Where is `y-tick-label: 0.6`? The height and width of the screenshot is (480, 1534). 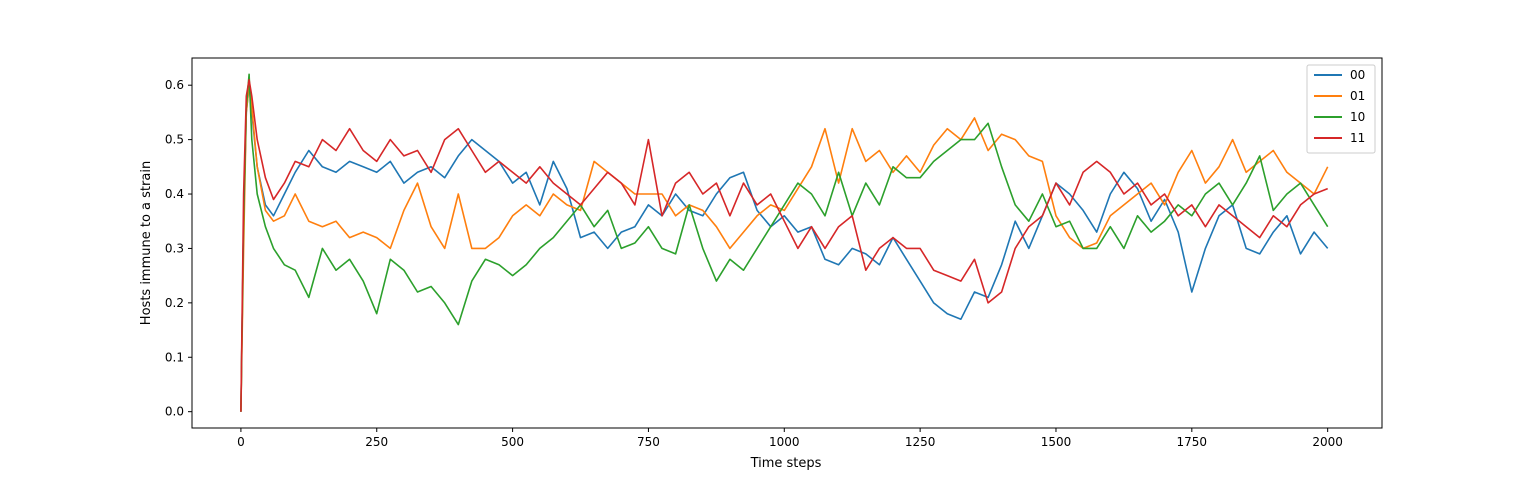
y-tick-label: 0.6 is located at coordinates (174, 85).